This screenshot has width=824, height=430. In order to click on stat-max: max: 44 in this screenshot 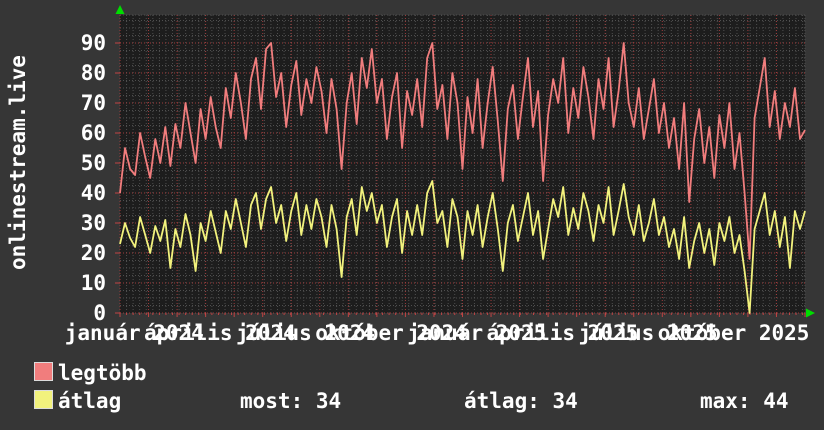, I will do `click(744, 401)`.